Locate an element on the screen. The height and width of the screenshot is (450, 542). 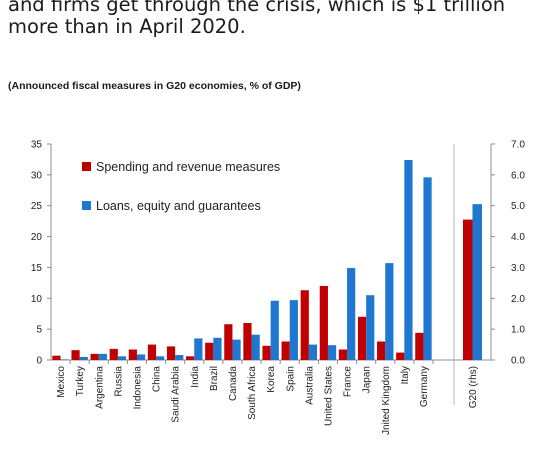
x-tick-label: Jnited Kingdom is located at coordinates (386, 400).